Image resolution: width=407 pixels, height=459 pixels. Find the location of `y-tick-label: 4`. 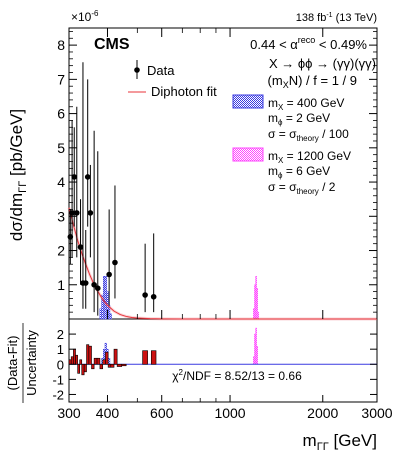

y-tick-label: 4 is located at coordinates (61, 182).